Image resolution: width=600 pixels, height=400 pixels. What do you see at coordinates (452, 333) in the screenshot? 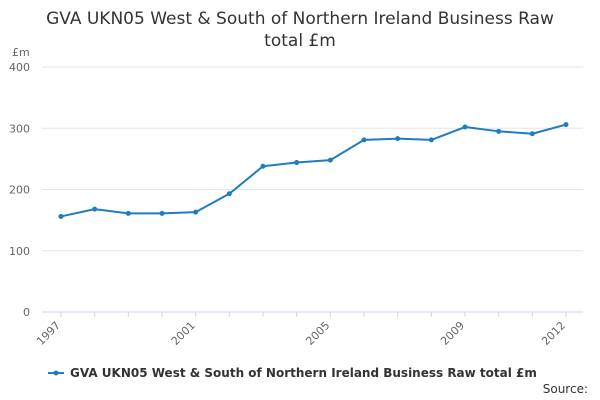
I see `x-tick-label: 2009` at bounding box center [452, 333].